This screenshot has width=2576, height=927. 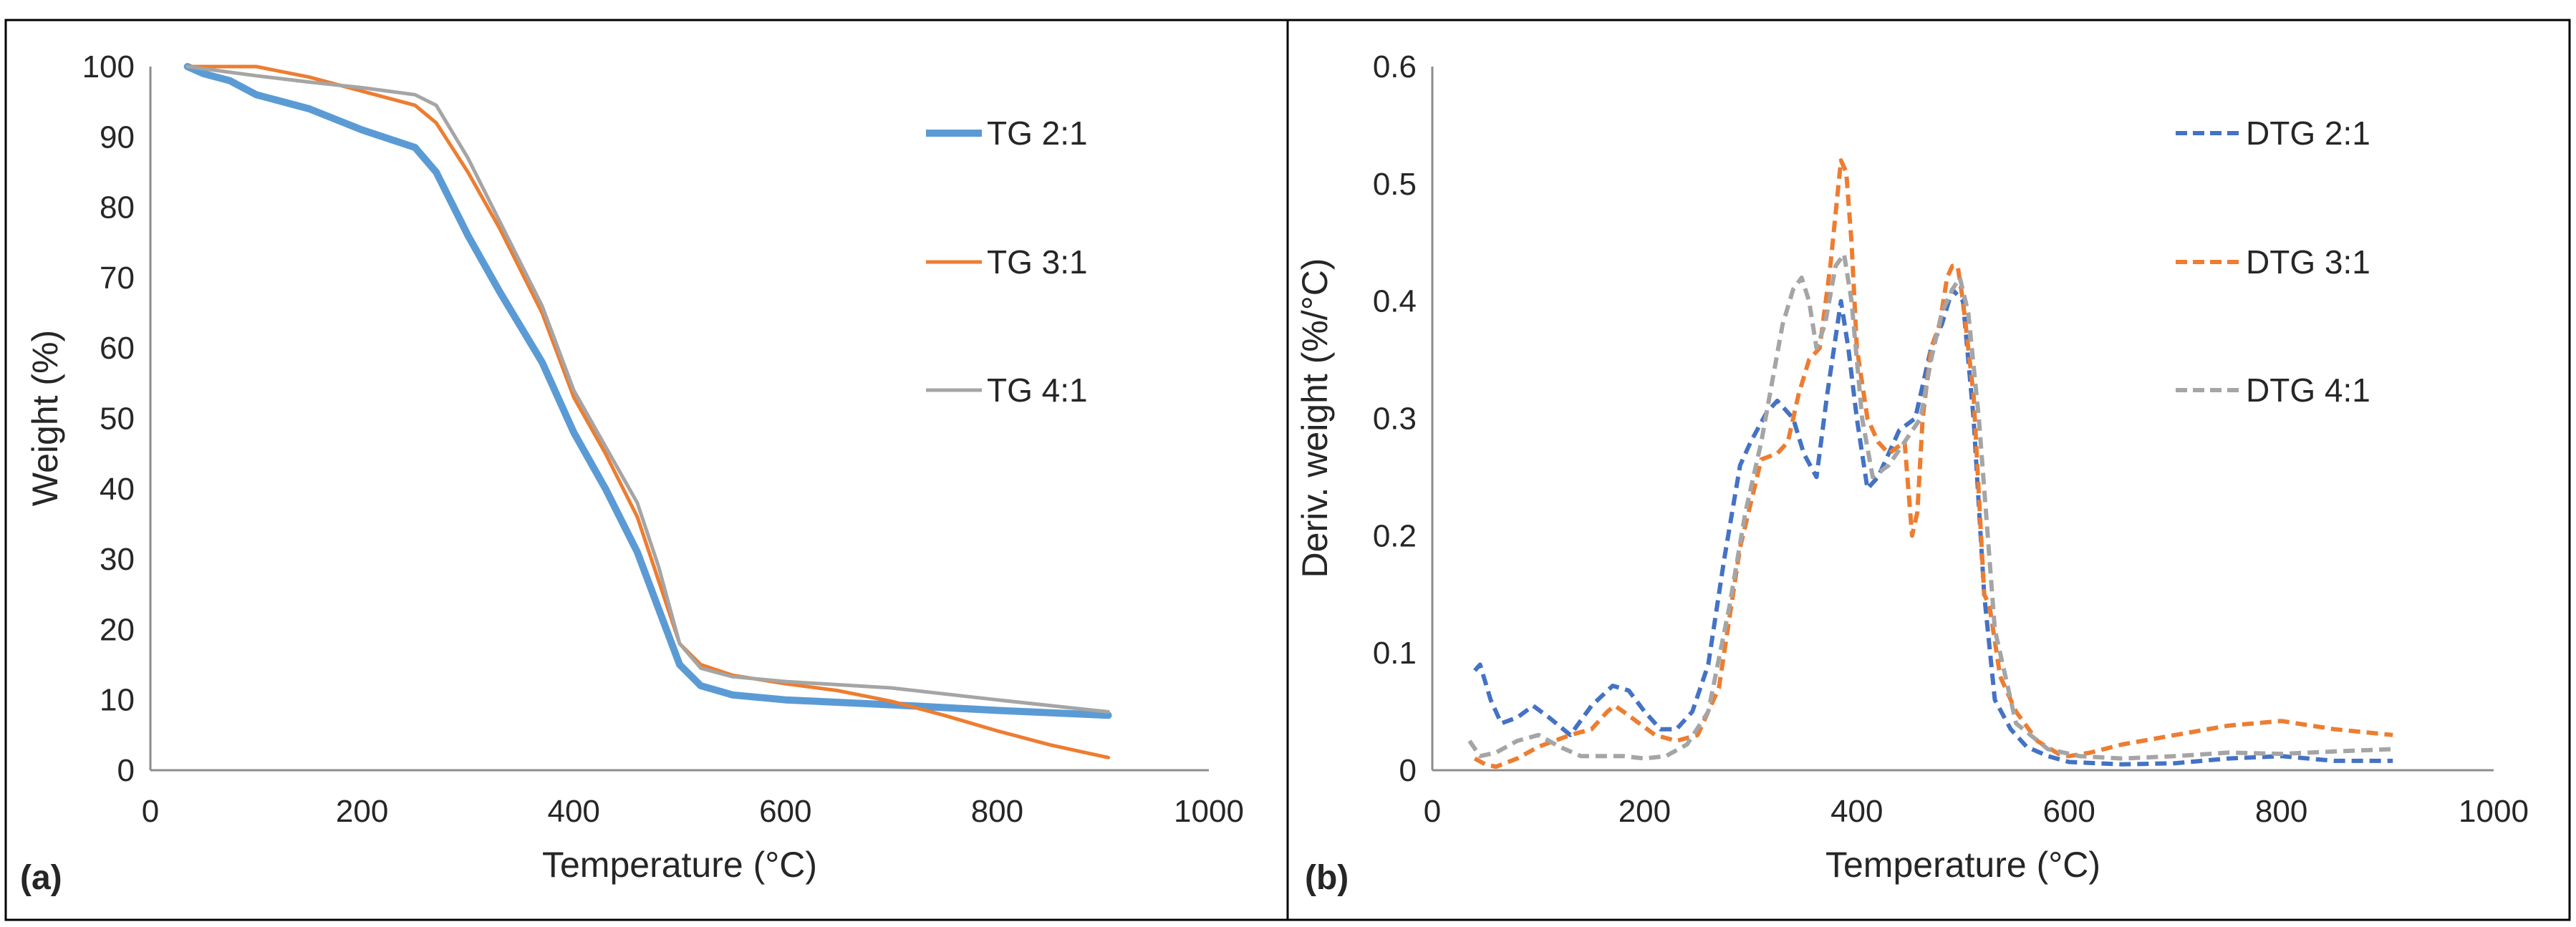 What do you see at coordinates (118, 207) in the screenshot?
I see `y-tick-label: 80` at bounding box center [118, 207].